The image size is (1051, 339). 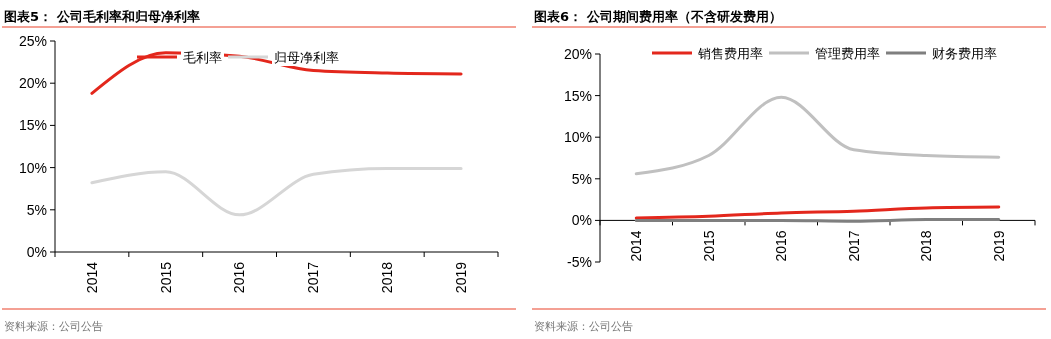 I want to click on chart-title: 图表5： 公司毛利率和归母净利率, so click(x=102, y=16).